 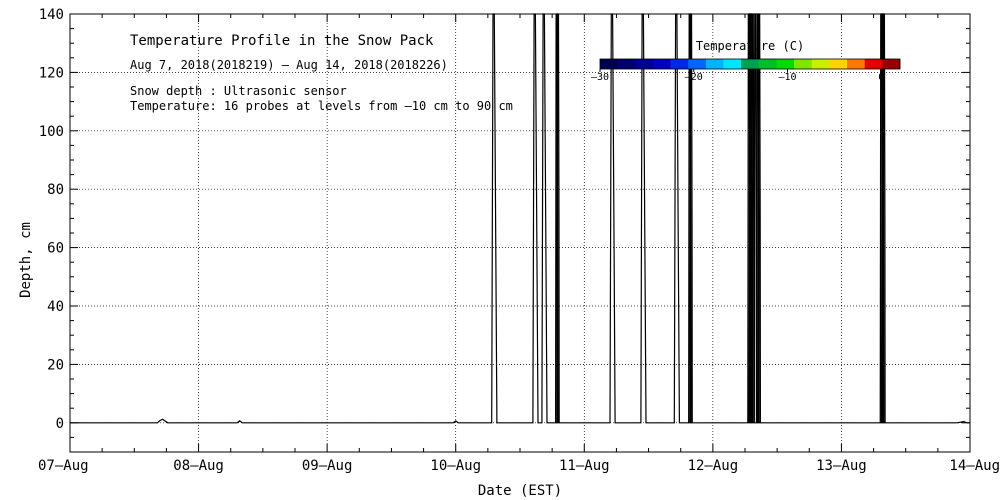 I want to click on colorbar-tick-label: –30, so click(x=600, y=77).